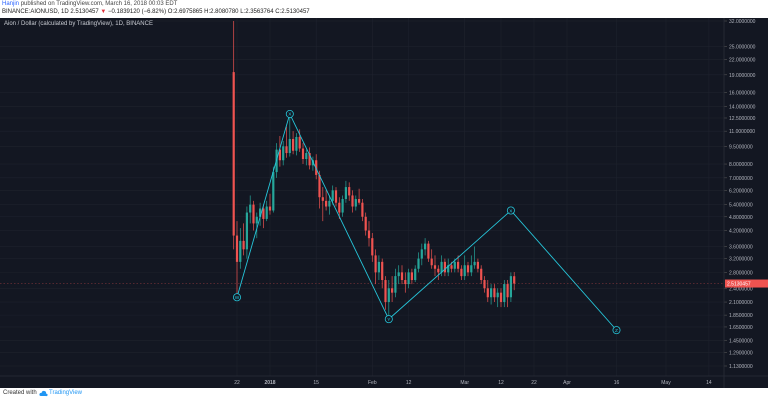  Describe the element at coordinates (316, 383) in the screenshot. I see `time-axis-label: 15` at that location.